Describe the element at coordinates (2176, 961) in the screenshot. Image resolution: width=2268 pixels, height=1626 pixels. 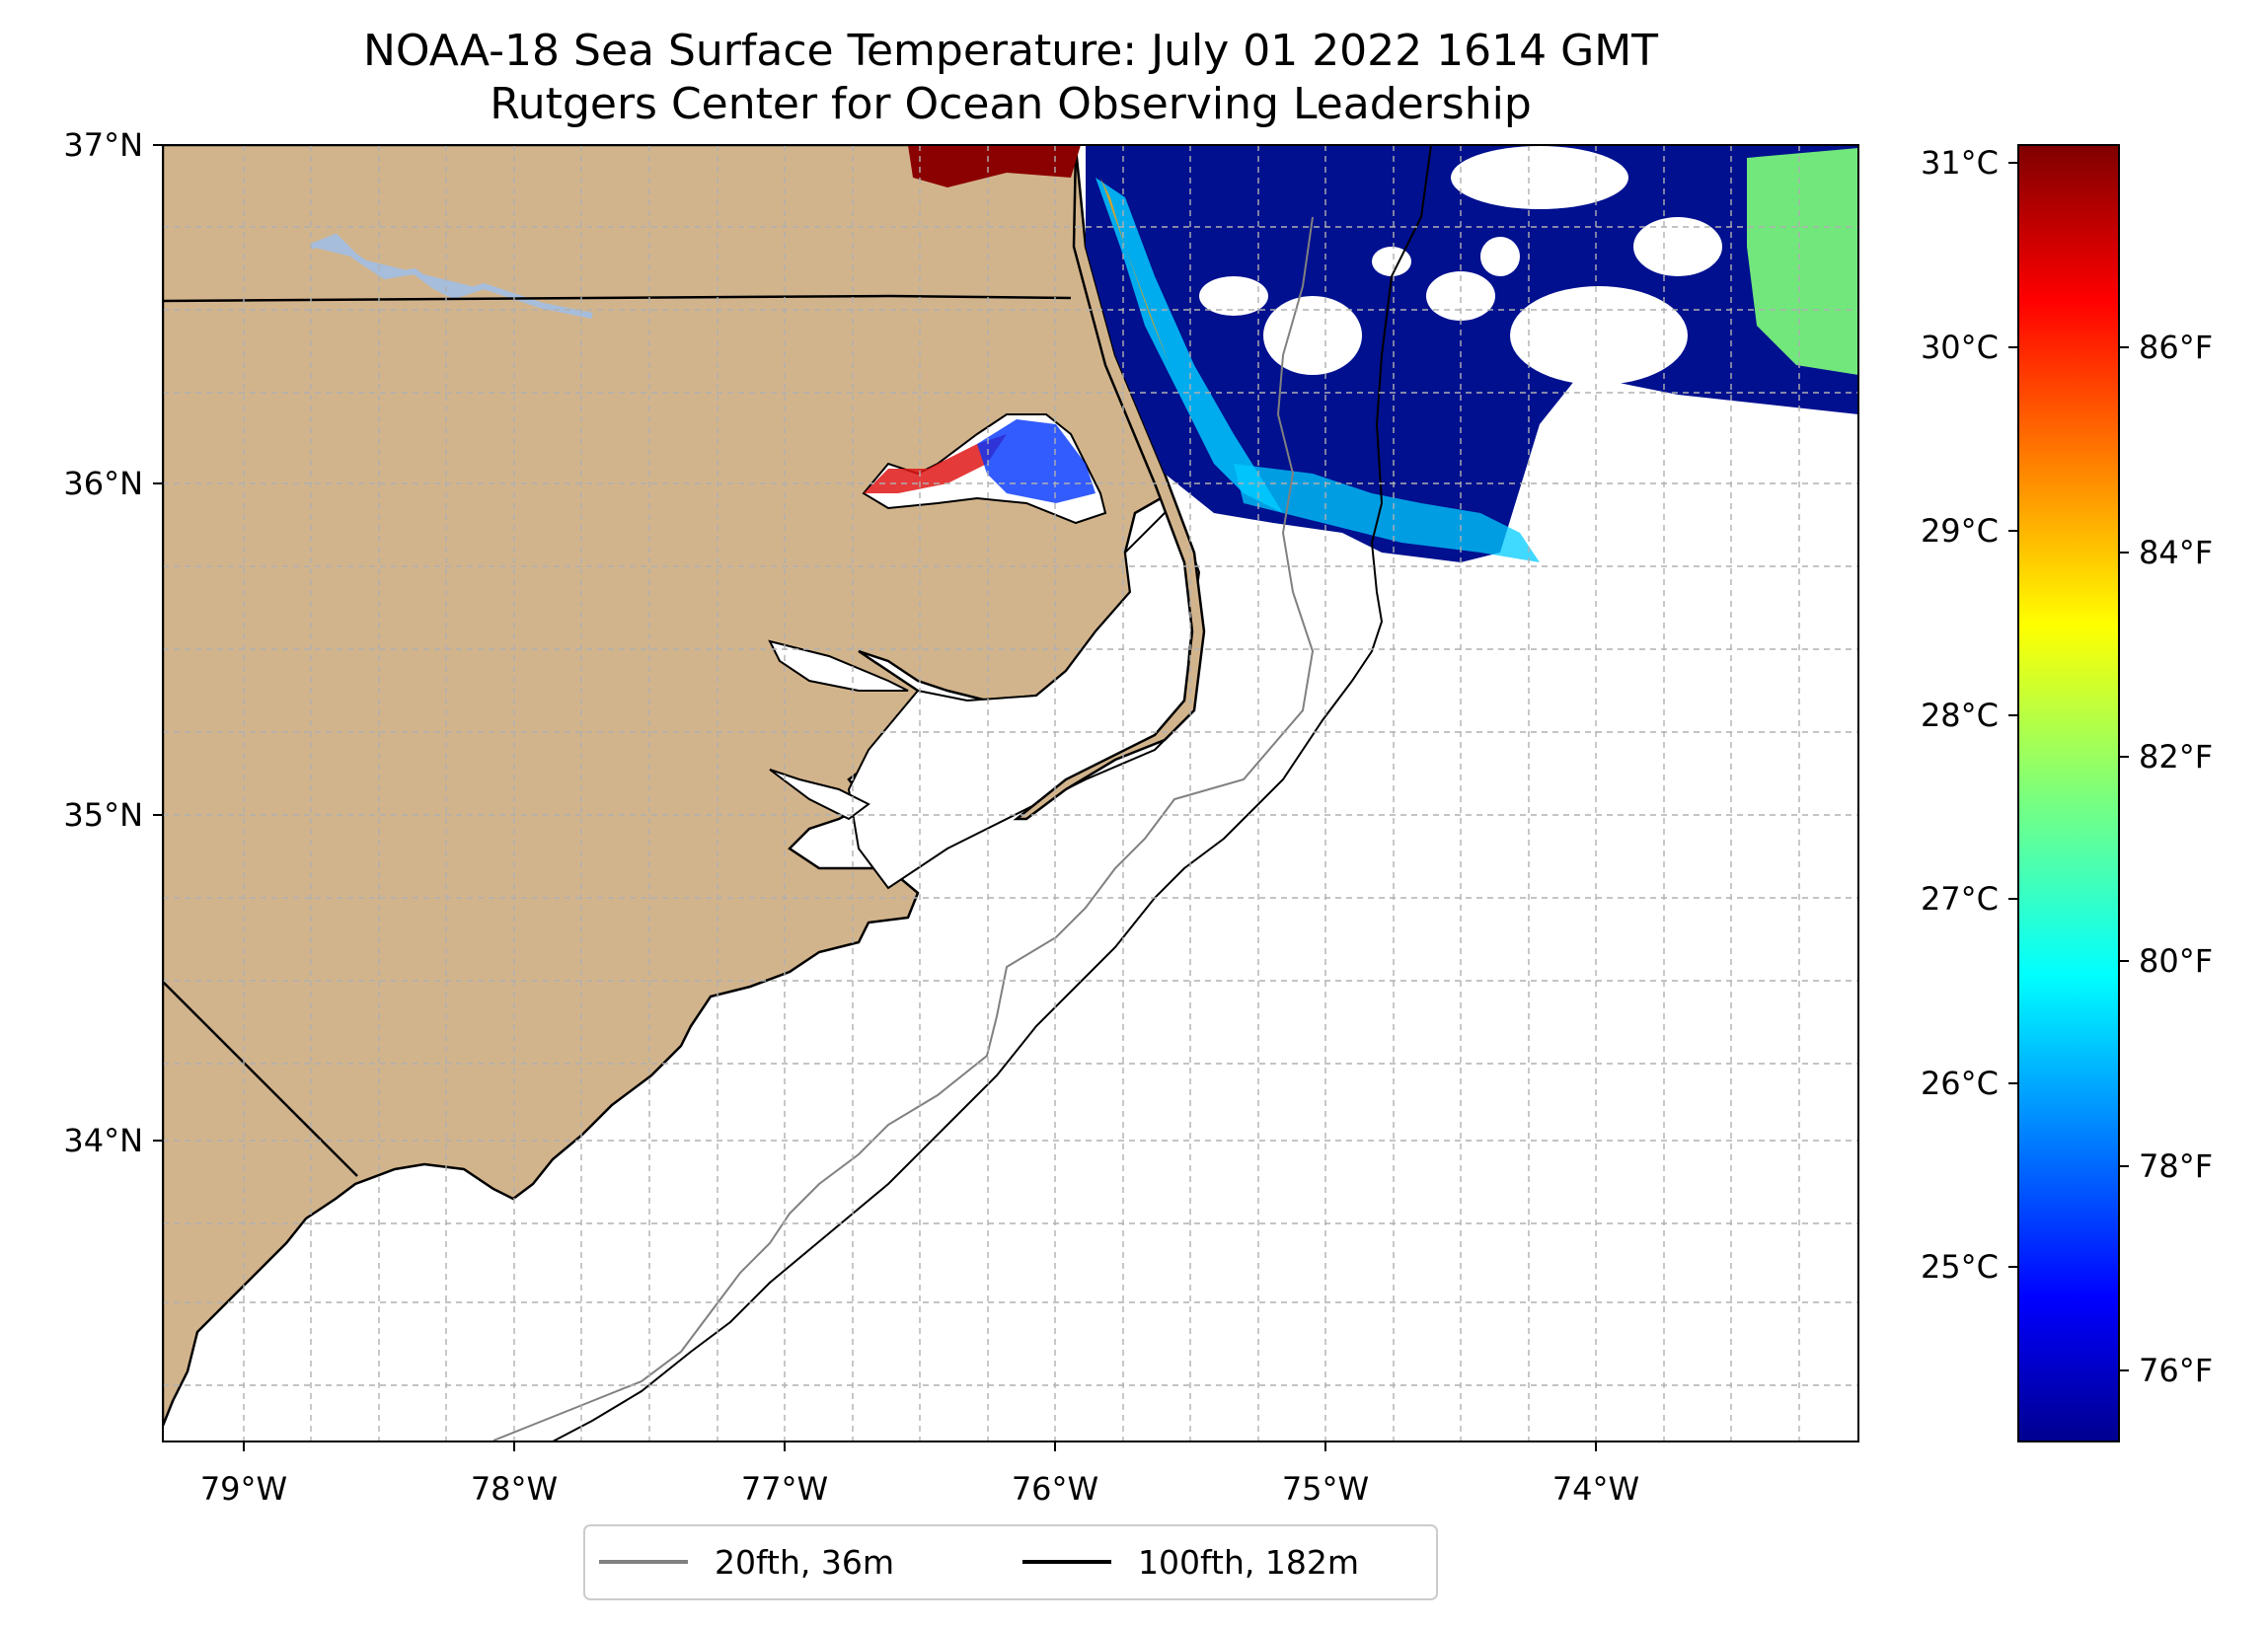
I see `fahrenheit-label: 80°F` at that location.